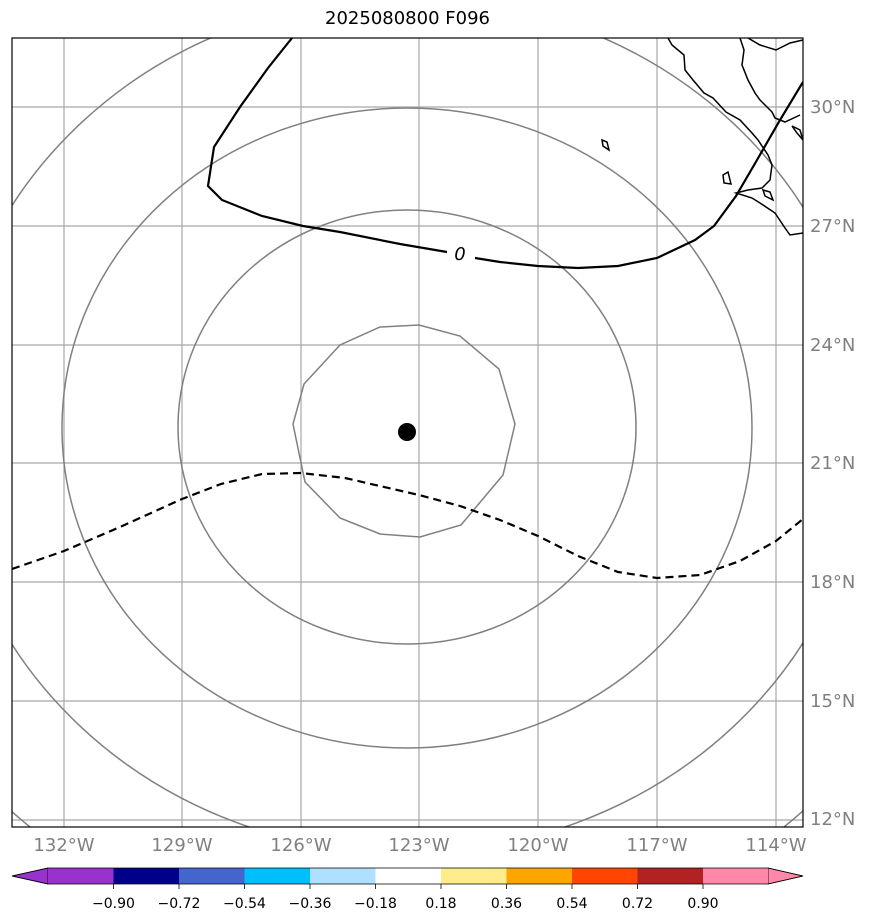  What do you see at coordinates (702, 137) in the screenshot?
I see `coastline` at bounding box center [702, 137].